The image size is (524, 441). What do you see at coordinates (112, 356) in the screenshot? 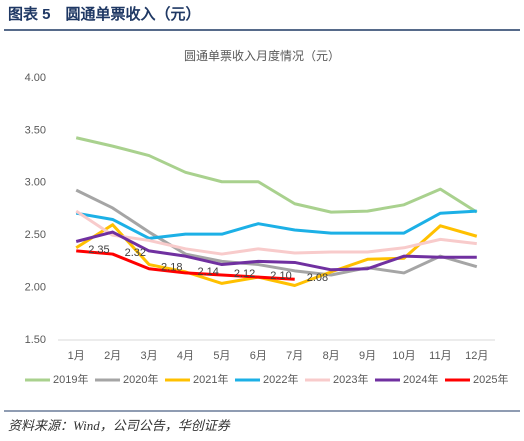
I see `x-tick-label: 2月` at bounding box center [112, 356].